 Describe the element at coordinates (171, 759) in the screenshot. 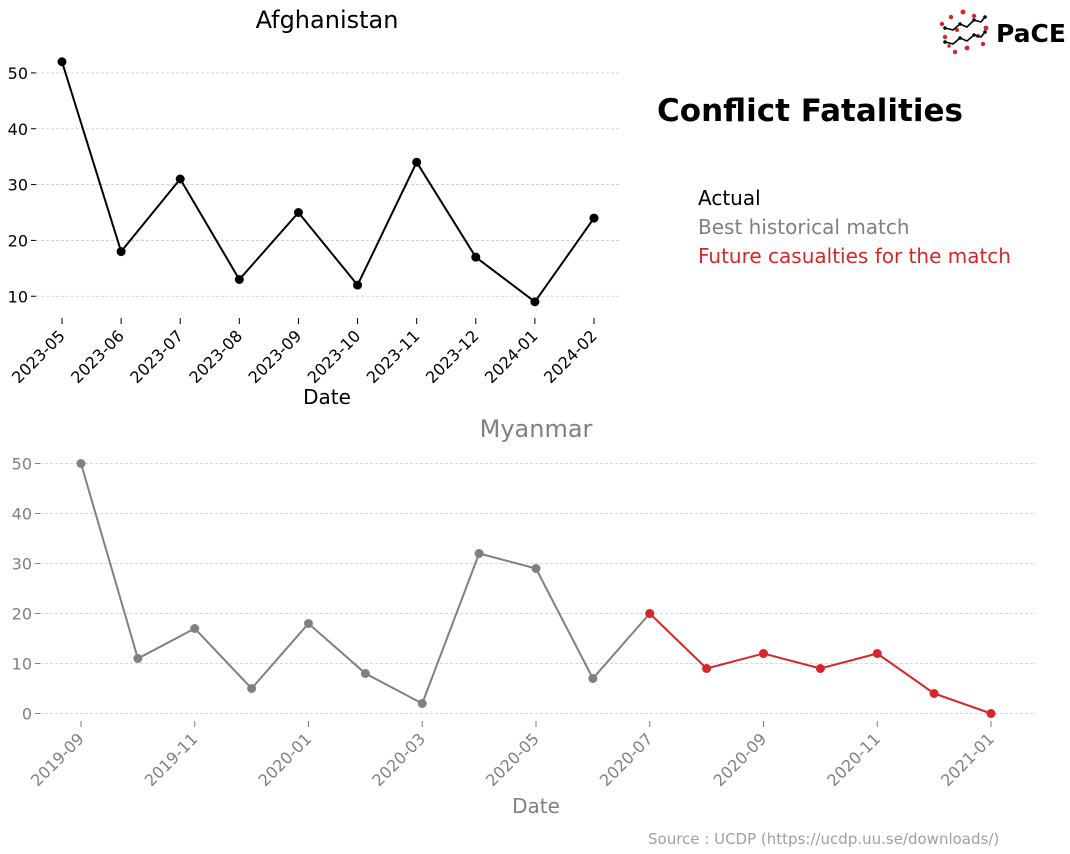

I see `myanmar-x-tick-label: 2019-11` at that location.